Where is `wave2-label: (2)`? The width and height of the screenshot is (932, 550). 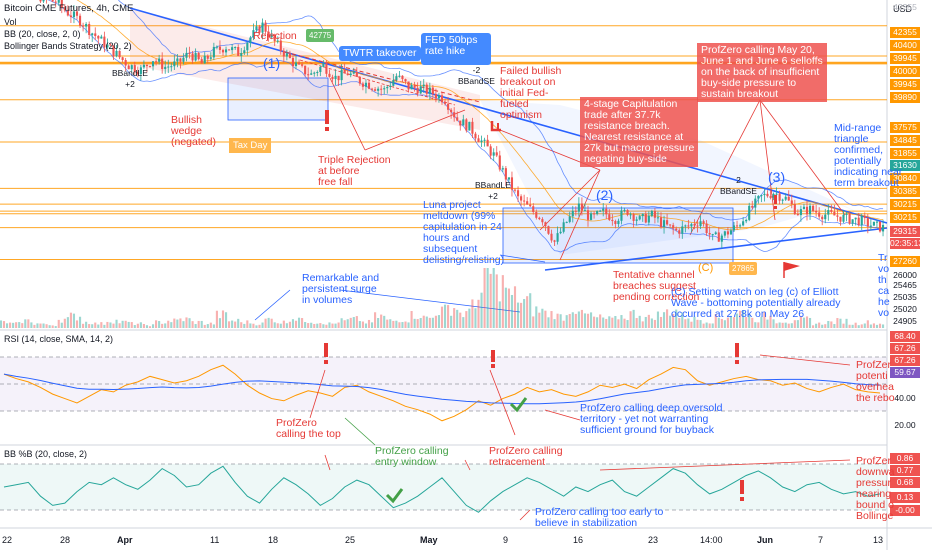
wave2-label: (2) is located at coordinates (605, 195).